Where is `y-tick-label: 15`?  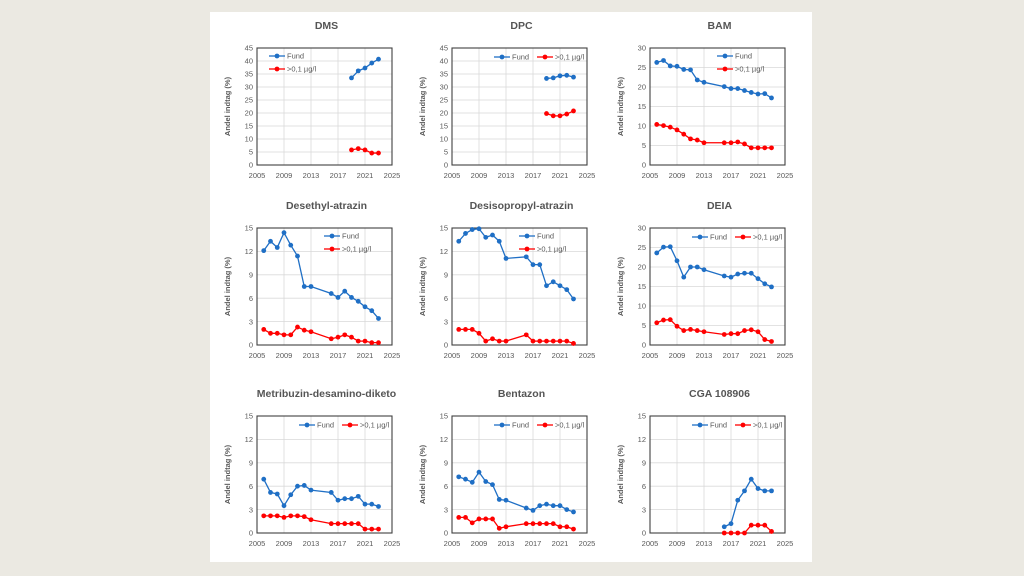
y-tick-label: 15 is located at coordinates (642, 286).